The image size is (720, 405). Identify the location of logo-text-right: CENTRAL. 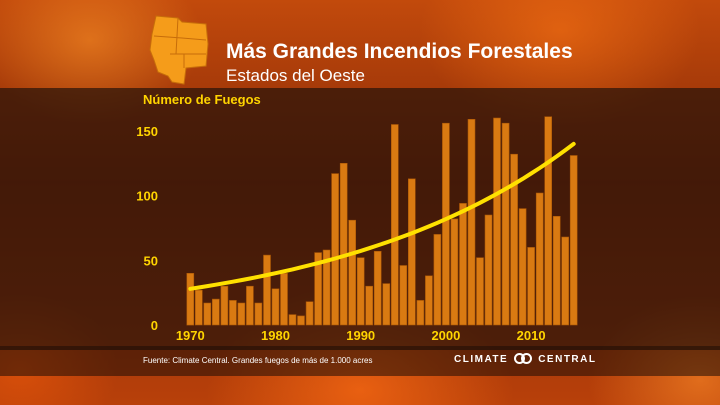
(567, 359).